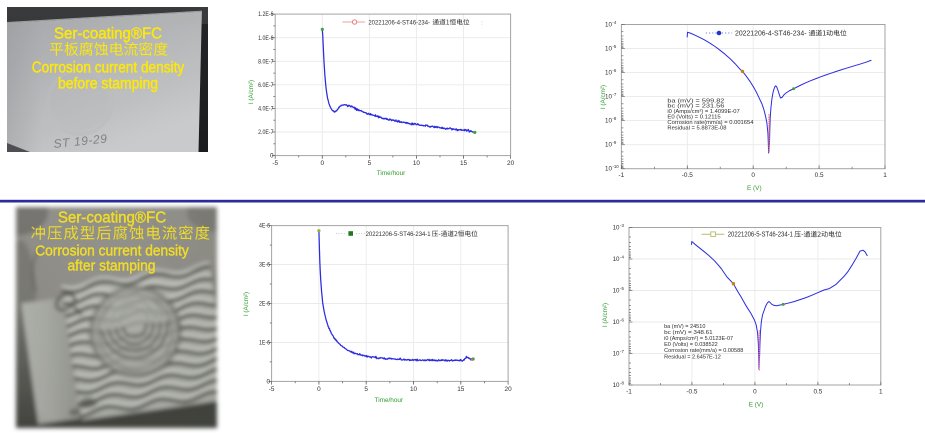 Image resolution: width=925 pixels, height=437 pixels. I want to click on svg-text: E0 (Volts) = 0.12115, so click(693, 118).